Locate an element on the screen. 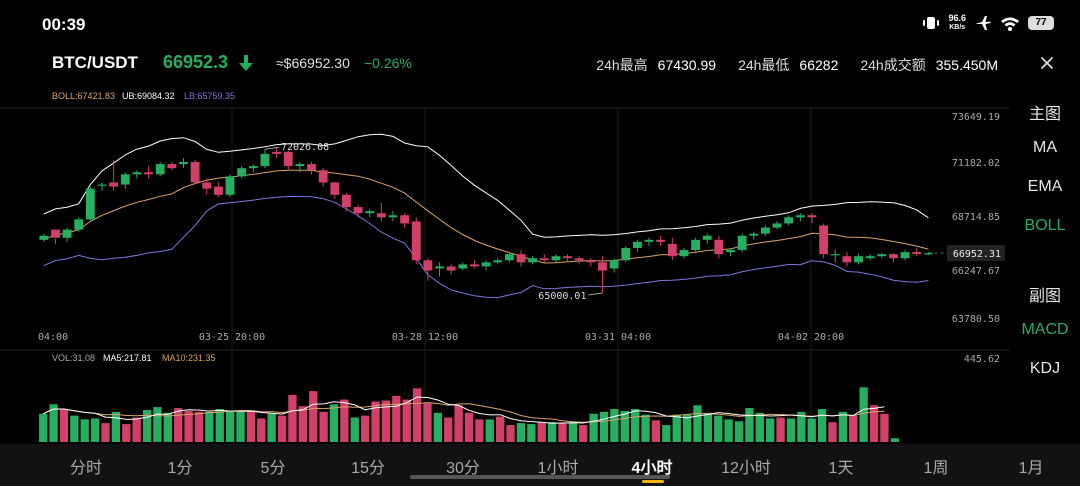 The image size is (1080, 486). timeframe-1m: 1分 is located at coordinates (180, 468).